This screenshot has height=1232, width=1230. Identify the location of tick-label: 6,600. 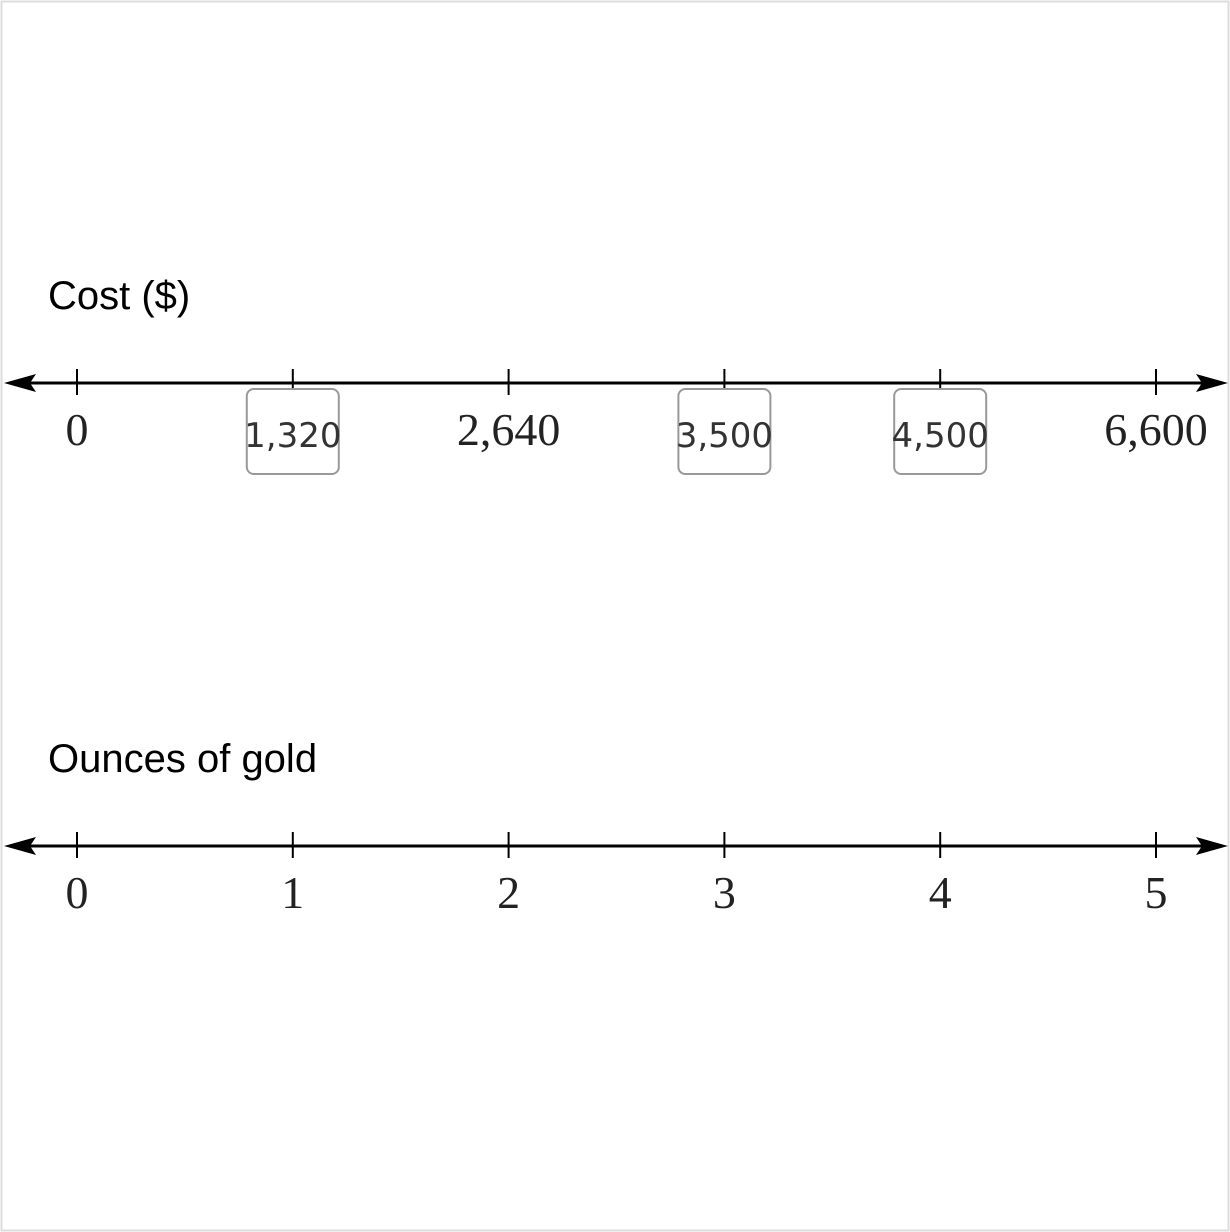
(1156, 429).